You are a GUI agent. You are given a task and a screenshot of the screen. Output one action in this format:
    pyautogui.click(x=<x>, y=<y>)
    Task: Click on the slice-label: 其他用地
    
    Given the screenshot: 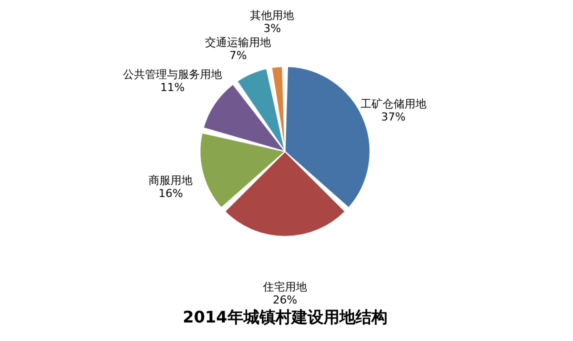 What is the action you would take?
    pyautogui.click(x=272, y=15)
    